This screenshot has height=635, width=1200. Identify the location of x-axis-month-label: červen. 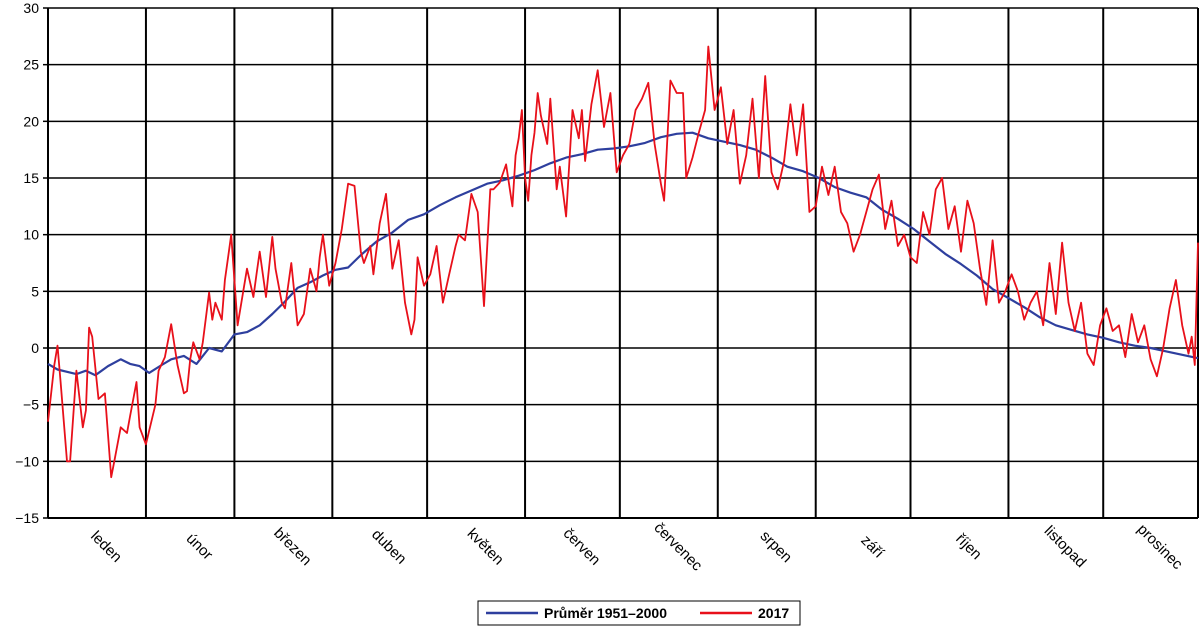
(582, 547).